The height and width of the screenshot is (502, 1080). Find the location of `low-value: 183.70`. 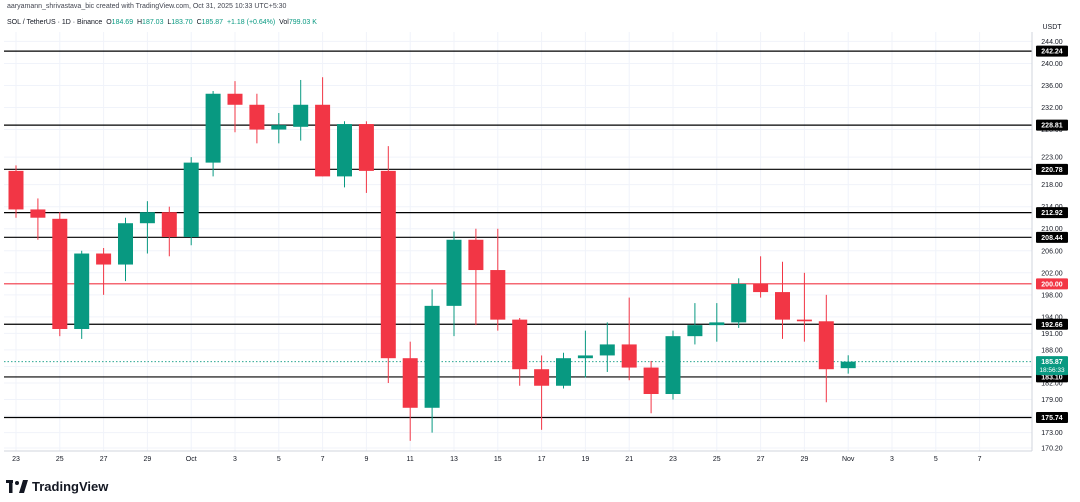

low-value: 183.70 is located at coordinates (182, 22).